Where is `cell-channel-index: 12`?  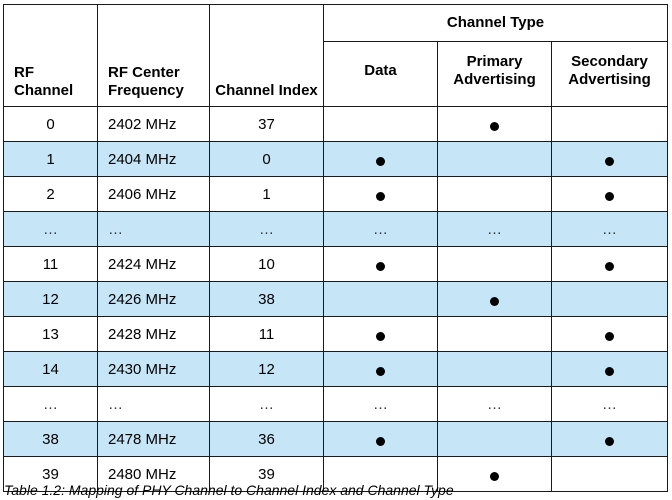
cell-channel-index: 12 is located at coordinates (266, 369).